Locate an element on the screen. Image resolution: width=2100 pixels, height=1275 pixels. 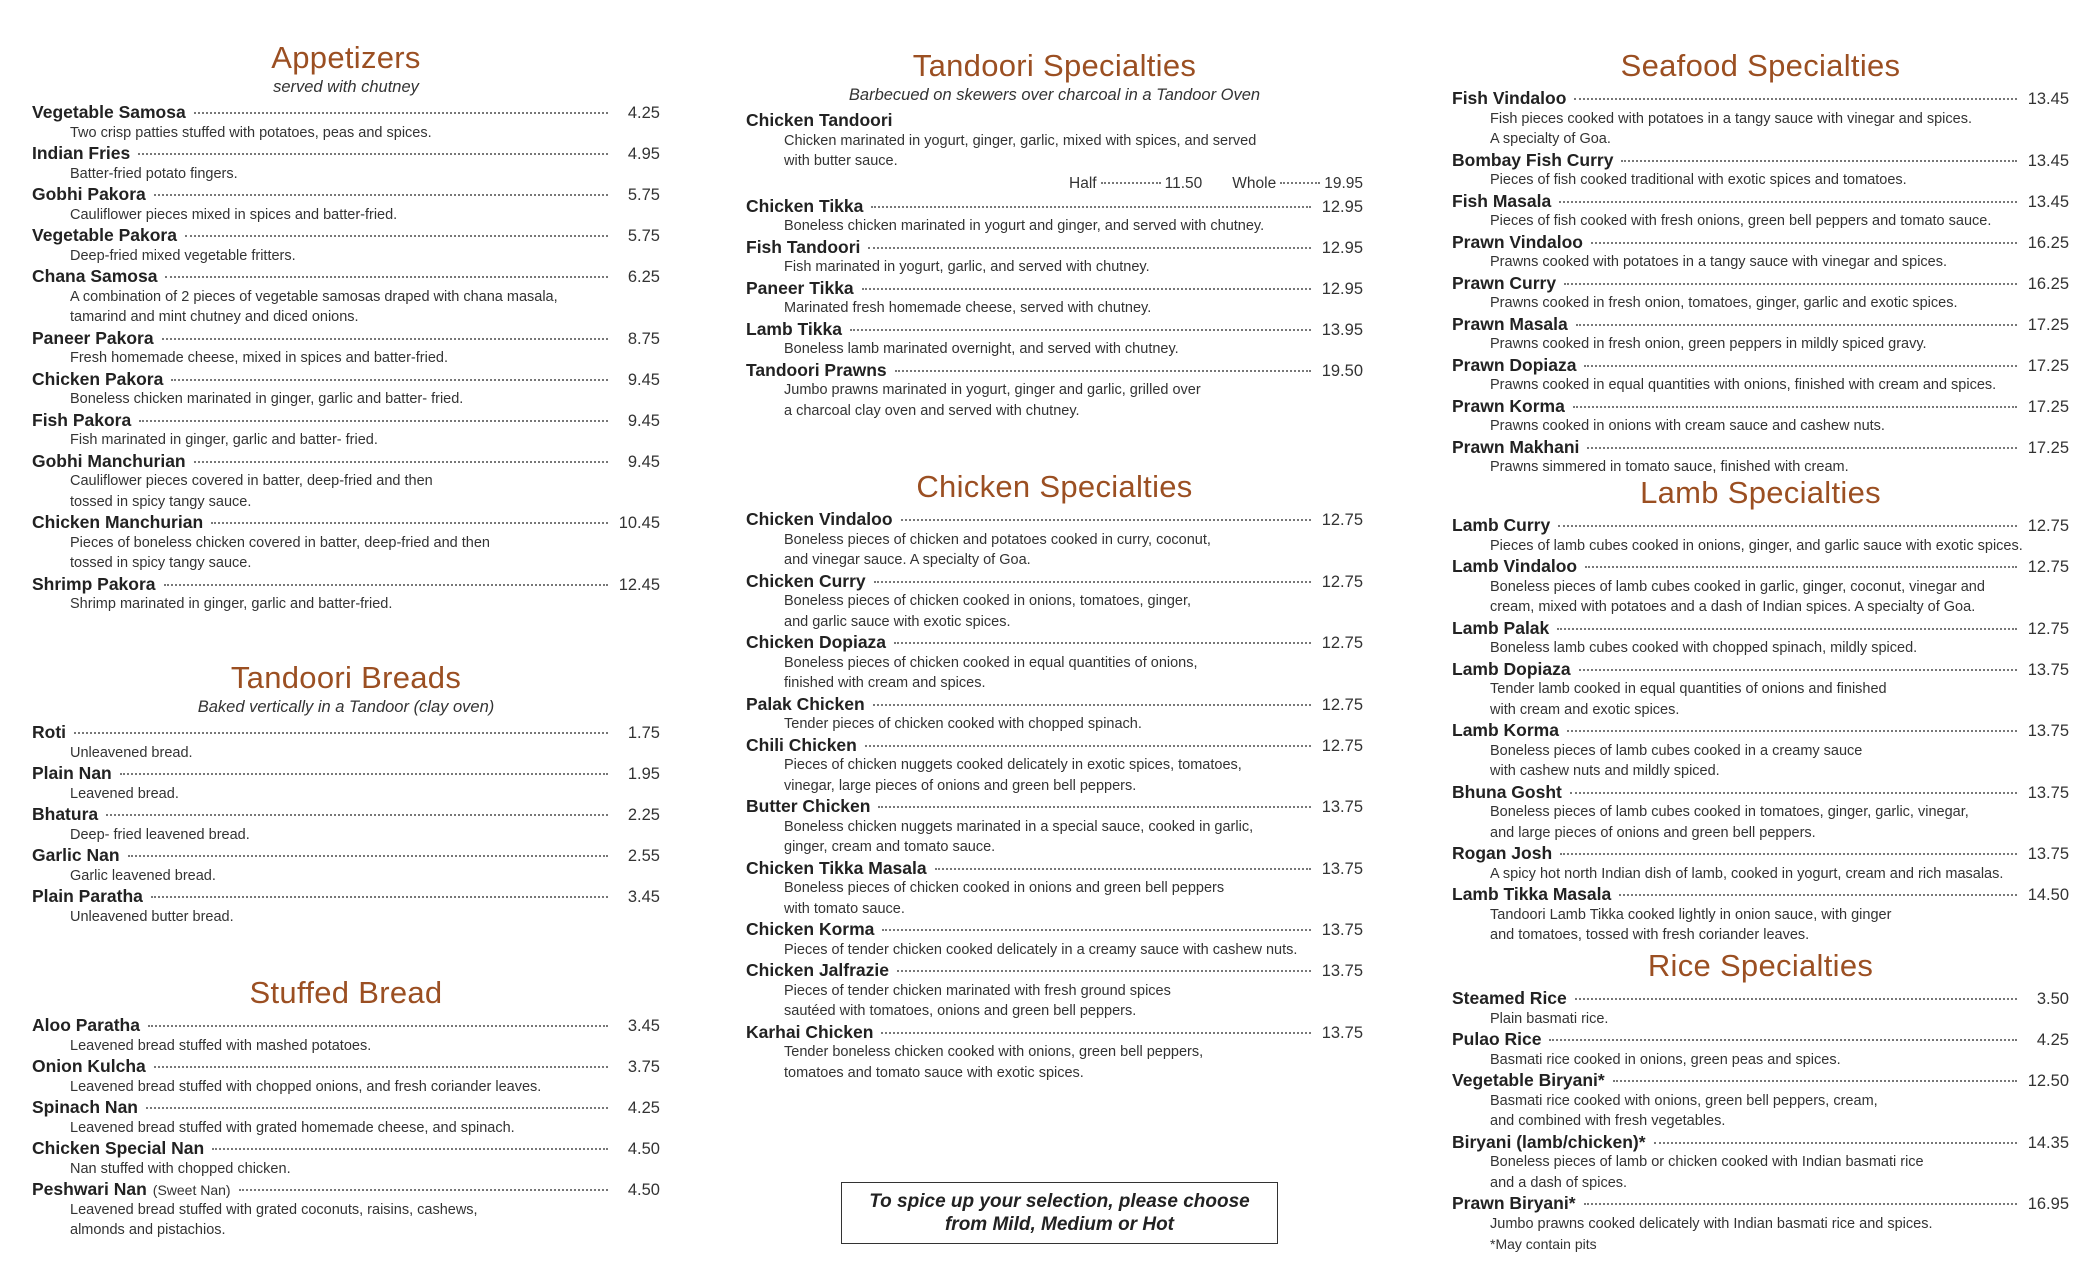
item-name: Chili Chicken is located at coordinates (801, 744).